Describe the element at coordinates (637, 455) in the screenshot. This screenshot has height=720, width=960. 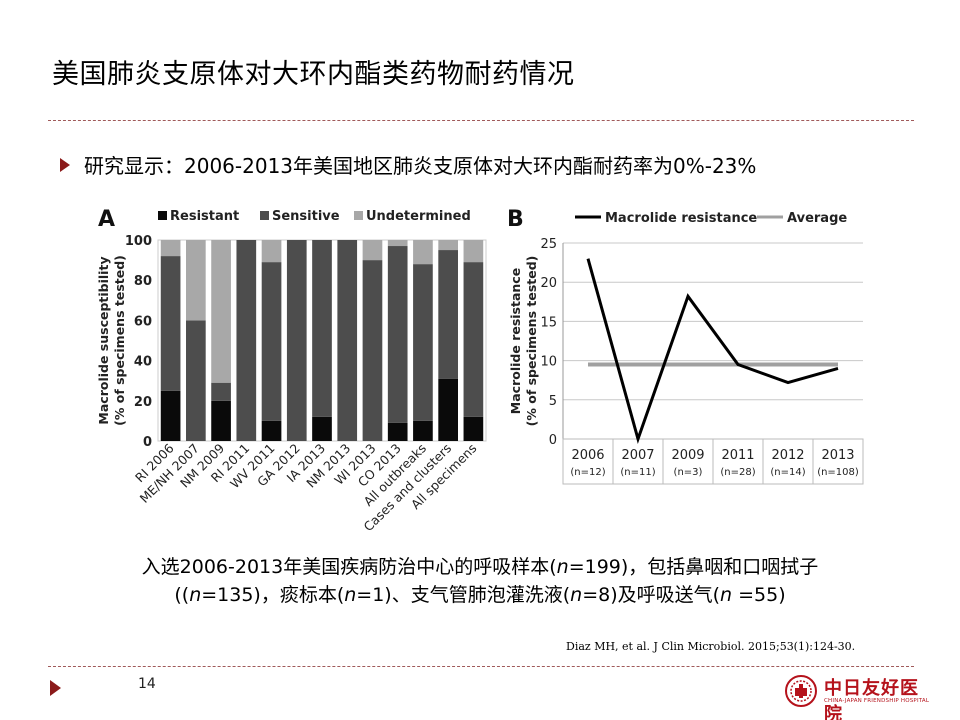
I see `x-tick-label: 2007` at that location.